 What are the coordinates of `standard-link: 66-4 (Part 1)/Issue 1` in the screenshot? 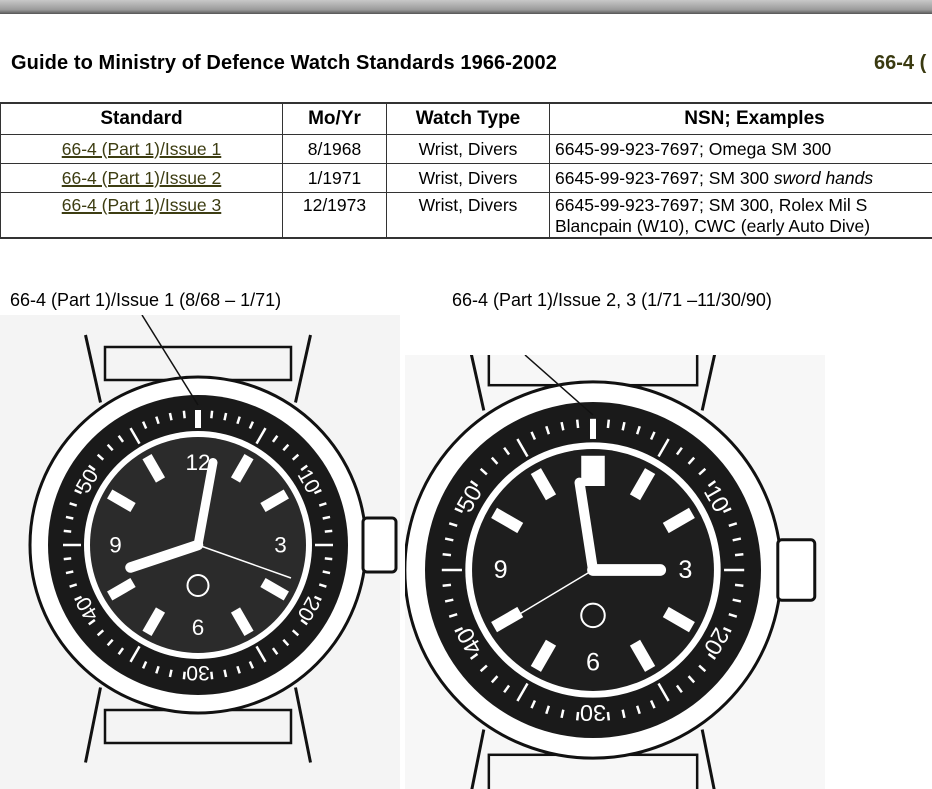 It's located at (141, 148).